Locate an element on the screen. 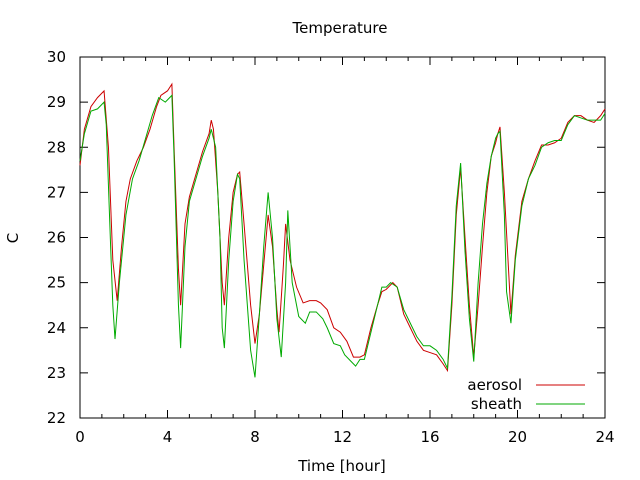 This screenshot has width=640, height=480. y-tick-label: 28 is located at coordinates (56, 147).